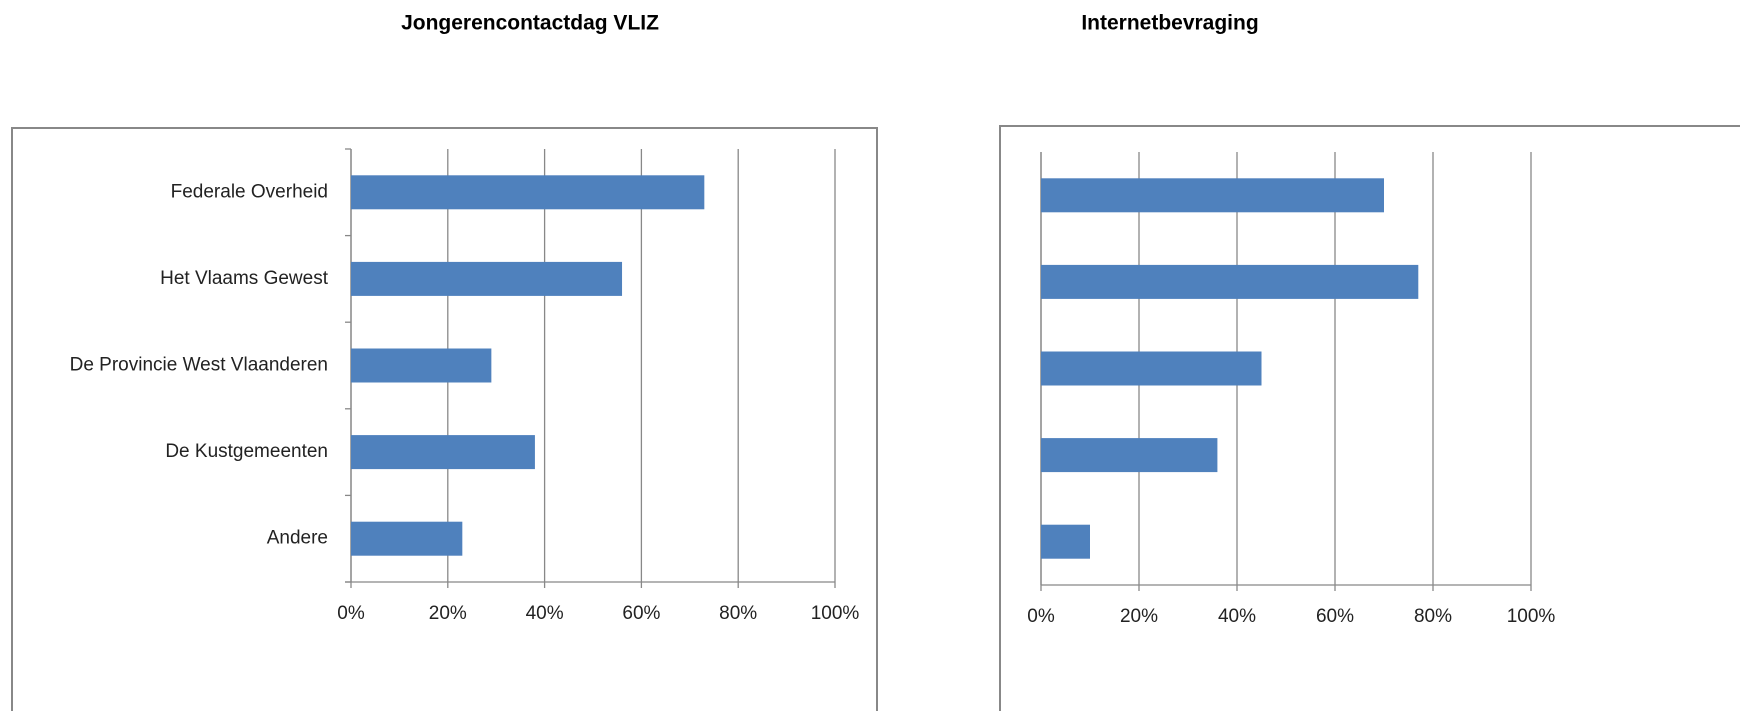 This screenshot has height=711, width=1740. I want to click on chart-title: Internetbevraging, so click(1169, 23).